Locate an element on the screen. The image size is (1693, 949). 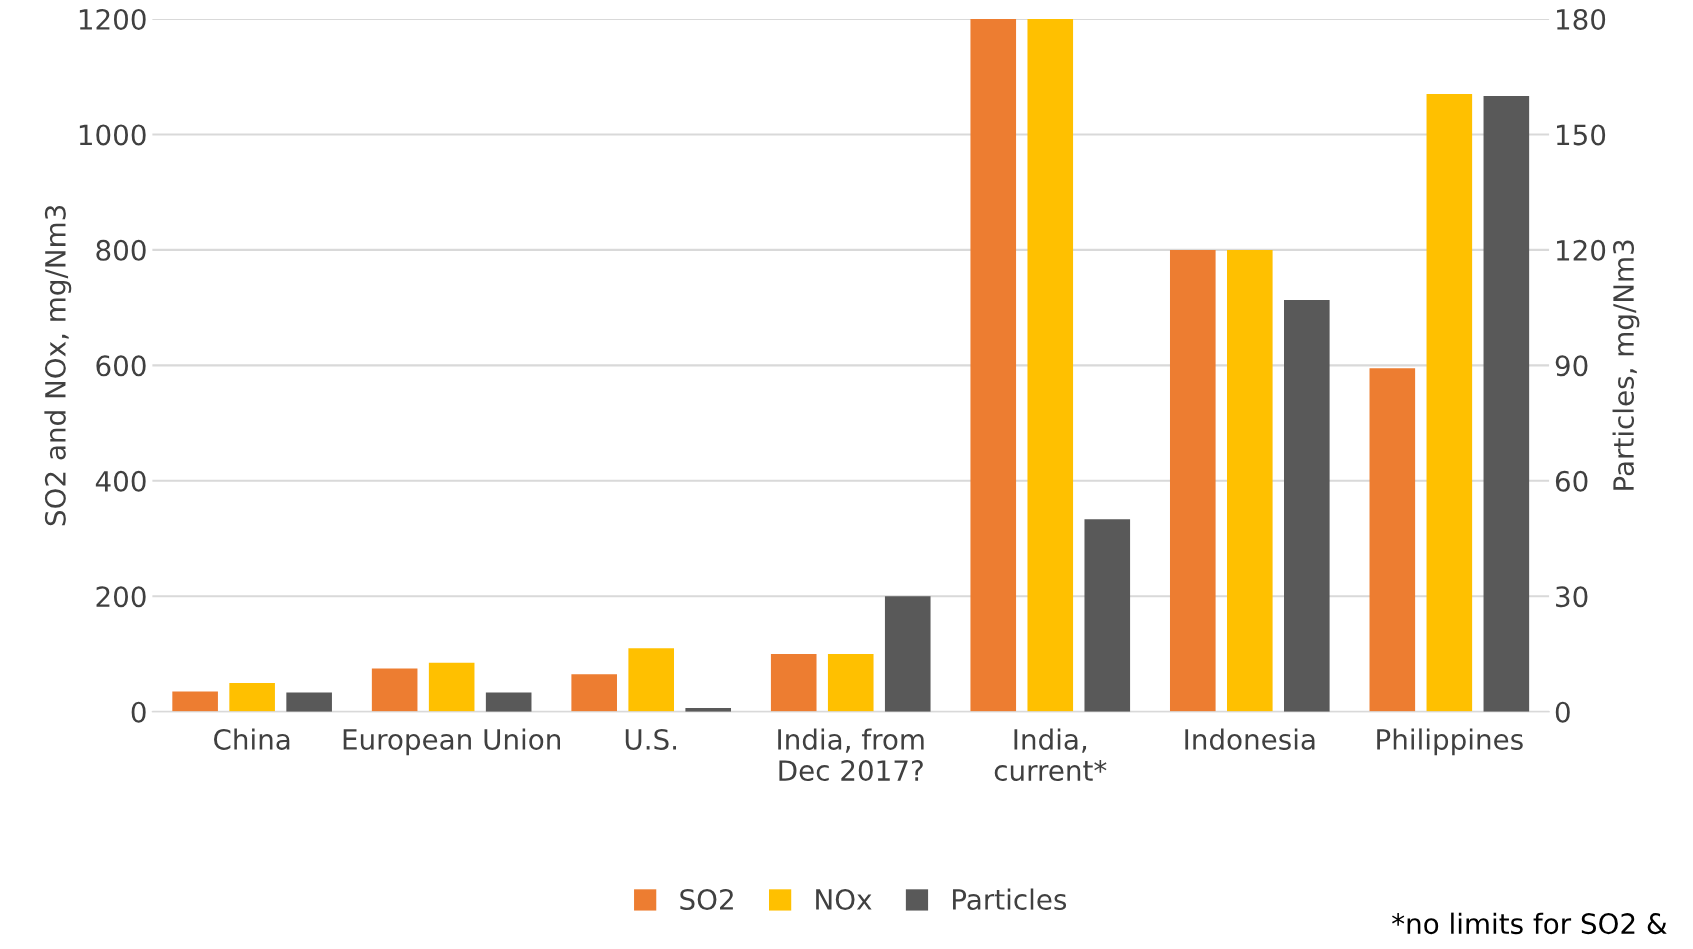
y2-axis-title: Particles, mg/Nm3 is located at coordinates (1626, 365).